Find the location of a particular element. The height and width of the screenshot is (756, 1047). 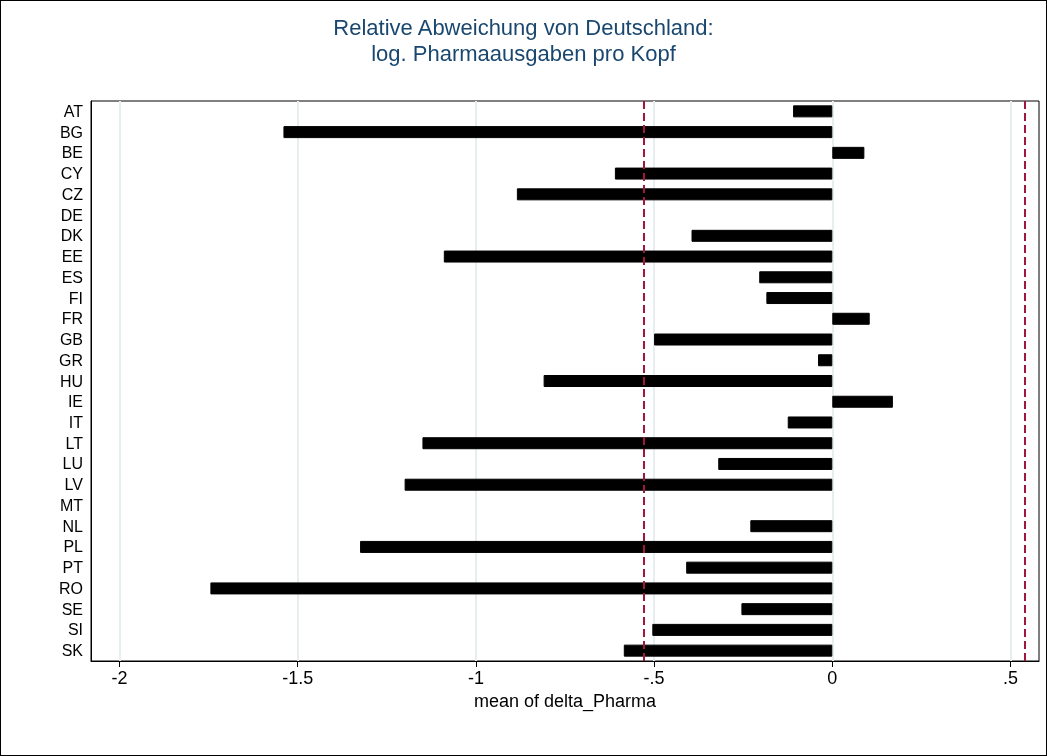

x-tick-label: 0 is located at coordinates (832, 678).